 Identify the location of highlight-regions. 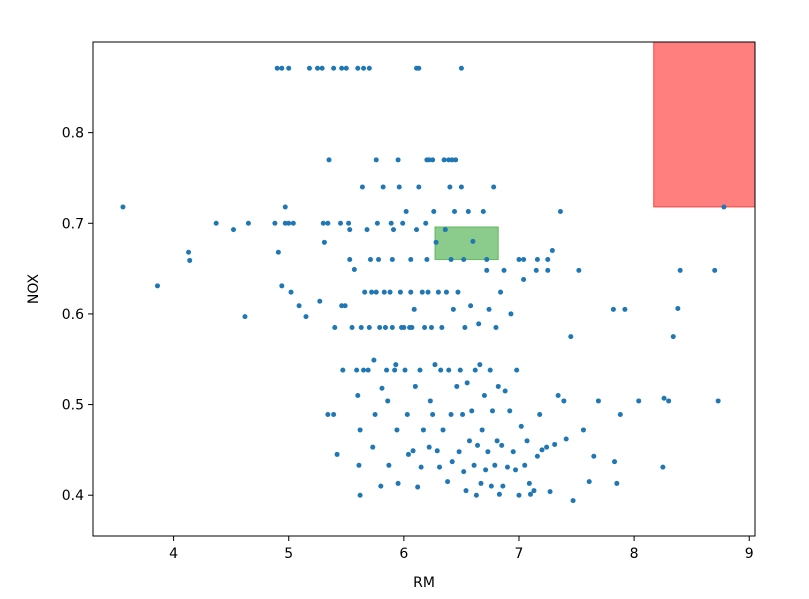
(595, 151).